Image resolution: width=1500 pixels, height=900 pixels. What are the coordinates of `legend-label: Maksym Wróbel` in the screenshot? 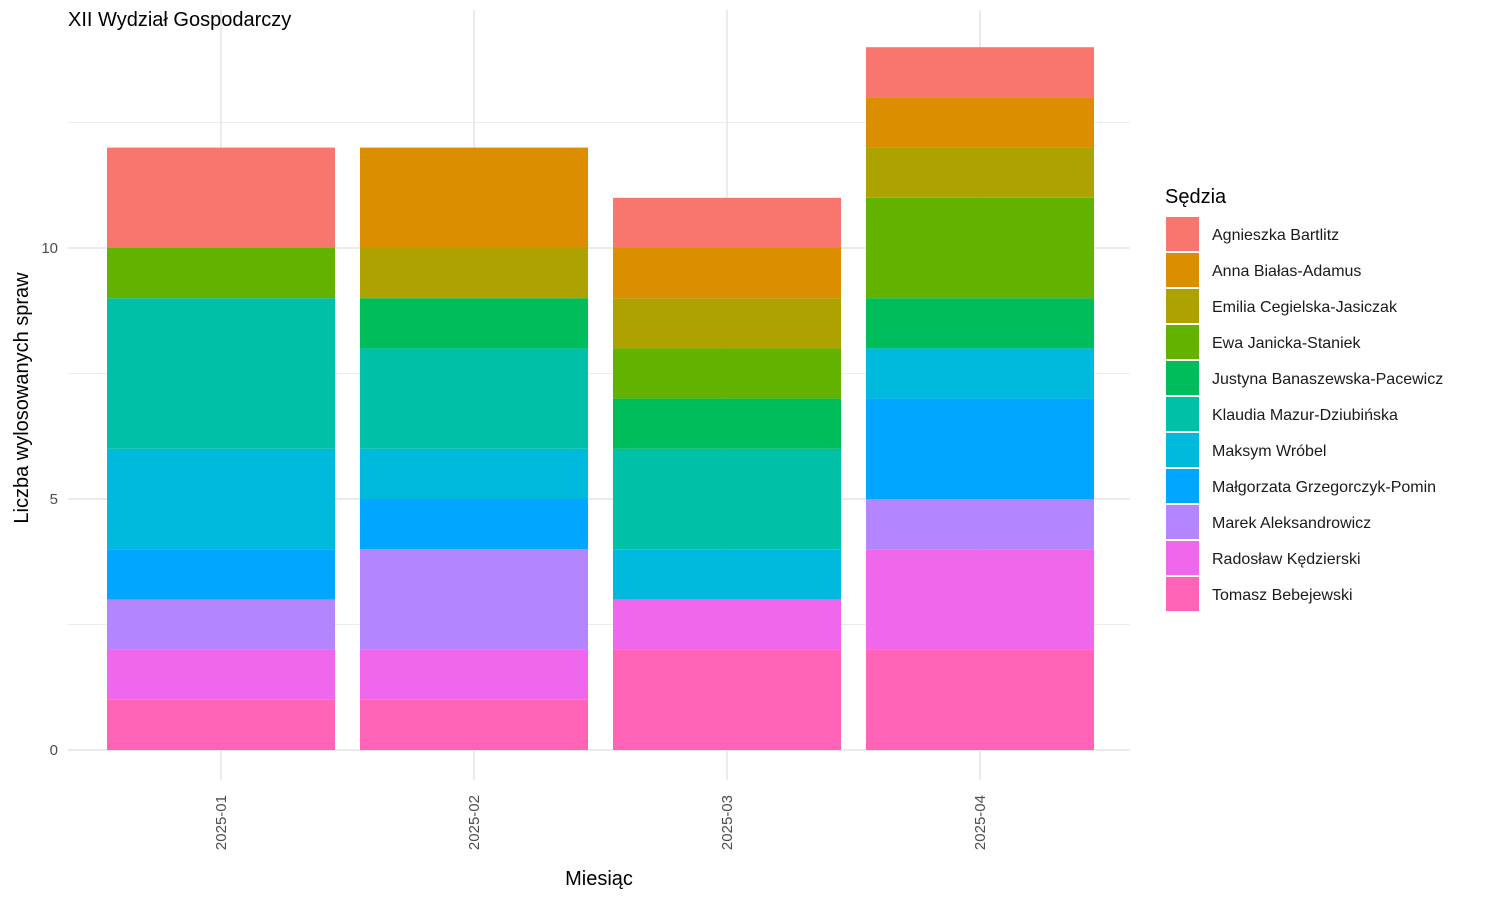 It's located at (1269, 451).